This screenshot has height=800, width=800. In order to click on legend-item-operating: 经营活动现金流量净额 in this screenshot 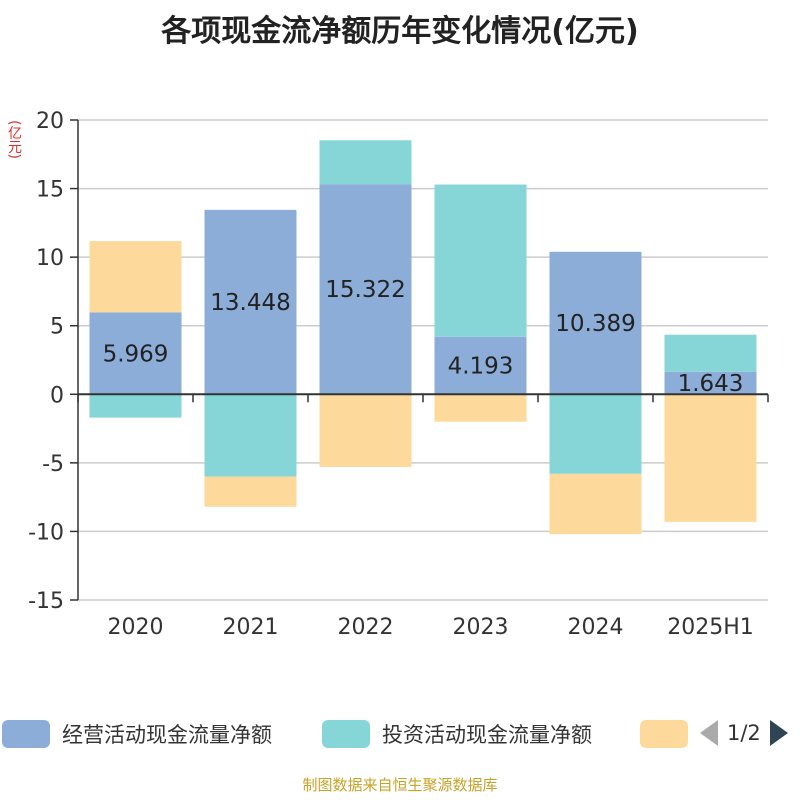, I will do `click(137, 734)`.